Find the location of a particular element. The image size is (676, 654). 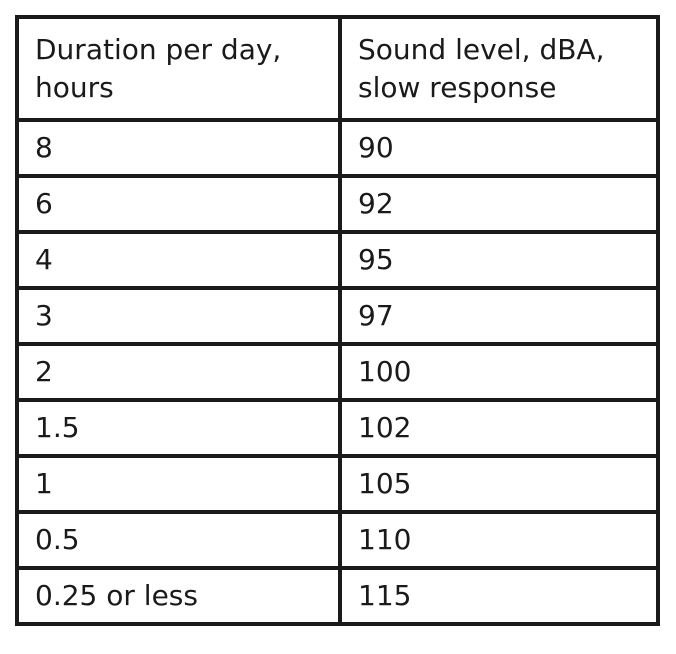

duration-cell: 2 is located at coordinates (178, 372).